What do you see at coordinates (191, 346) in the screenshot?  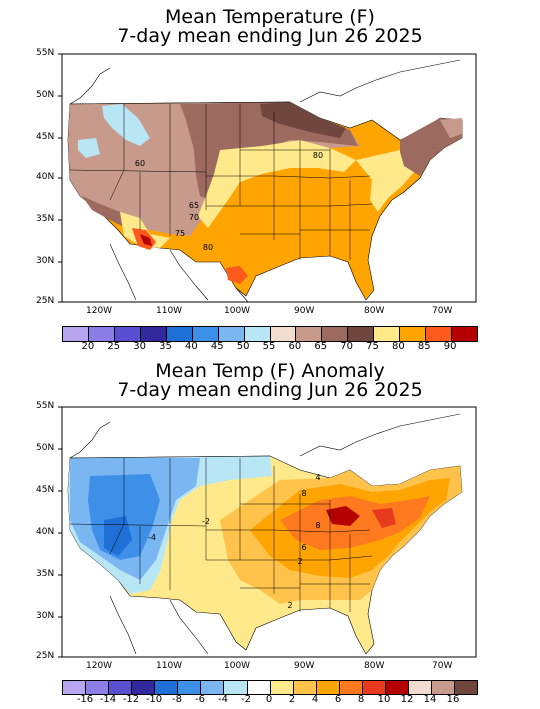 I see `legend-label: 40` at bounding box center [191, 346].